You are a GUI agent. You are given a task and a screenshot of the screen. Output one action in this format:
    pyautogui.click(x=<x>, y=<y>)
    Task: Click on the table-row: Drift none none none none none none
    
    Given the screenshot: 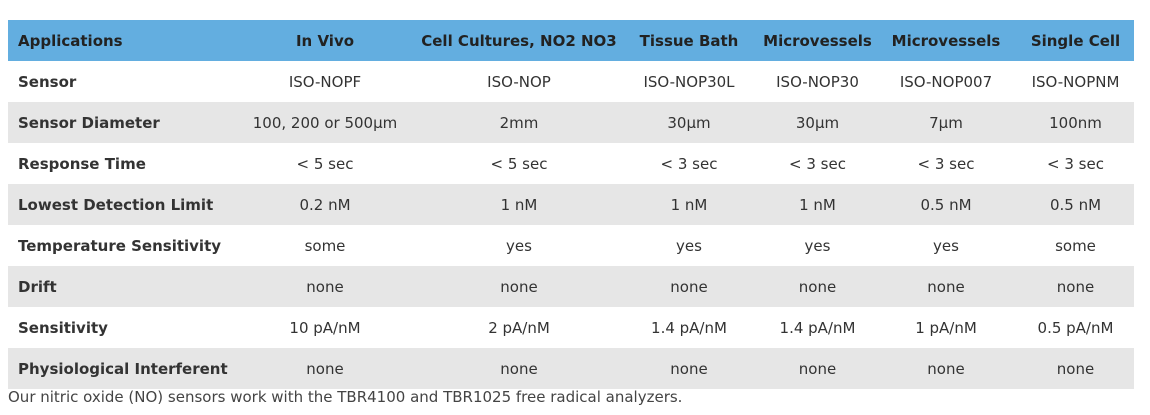 What is the action you would take?
    pyautogui.click(x=571, y=286)
    